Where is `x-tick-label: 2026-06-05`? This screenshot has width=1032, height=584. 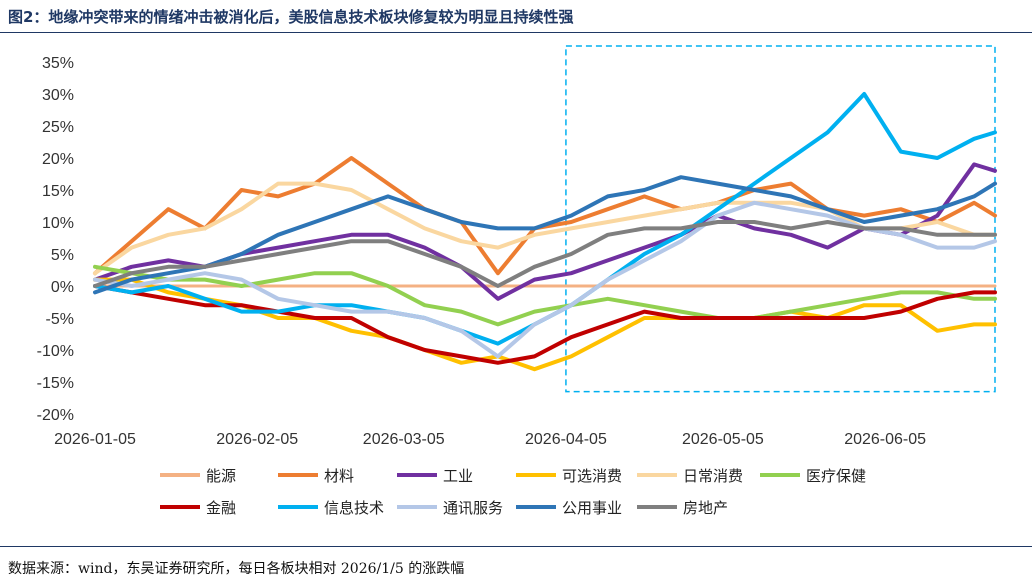 x-tick-label: 2026-06-05 is located at coordinates (885, 439).